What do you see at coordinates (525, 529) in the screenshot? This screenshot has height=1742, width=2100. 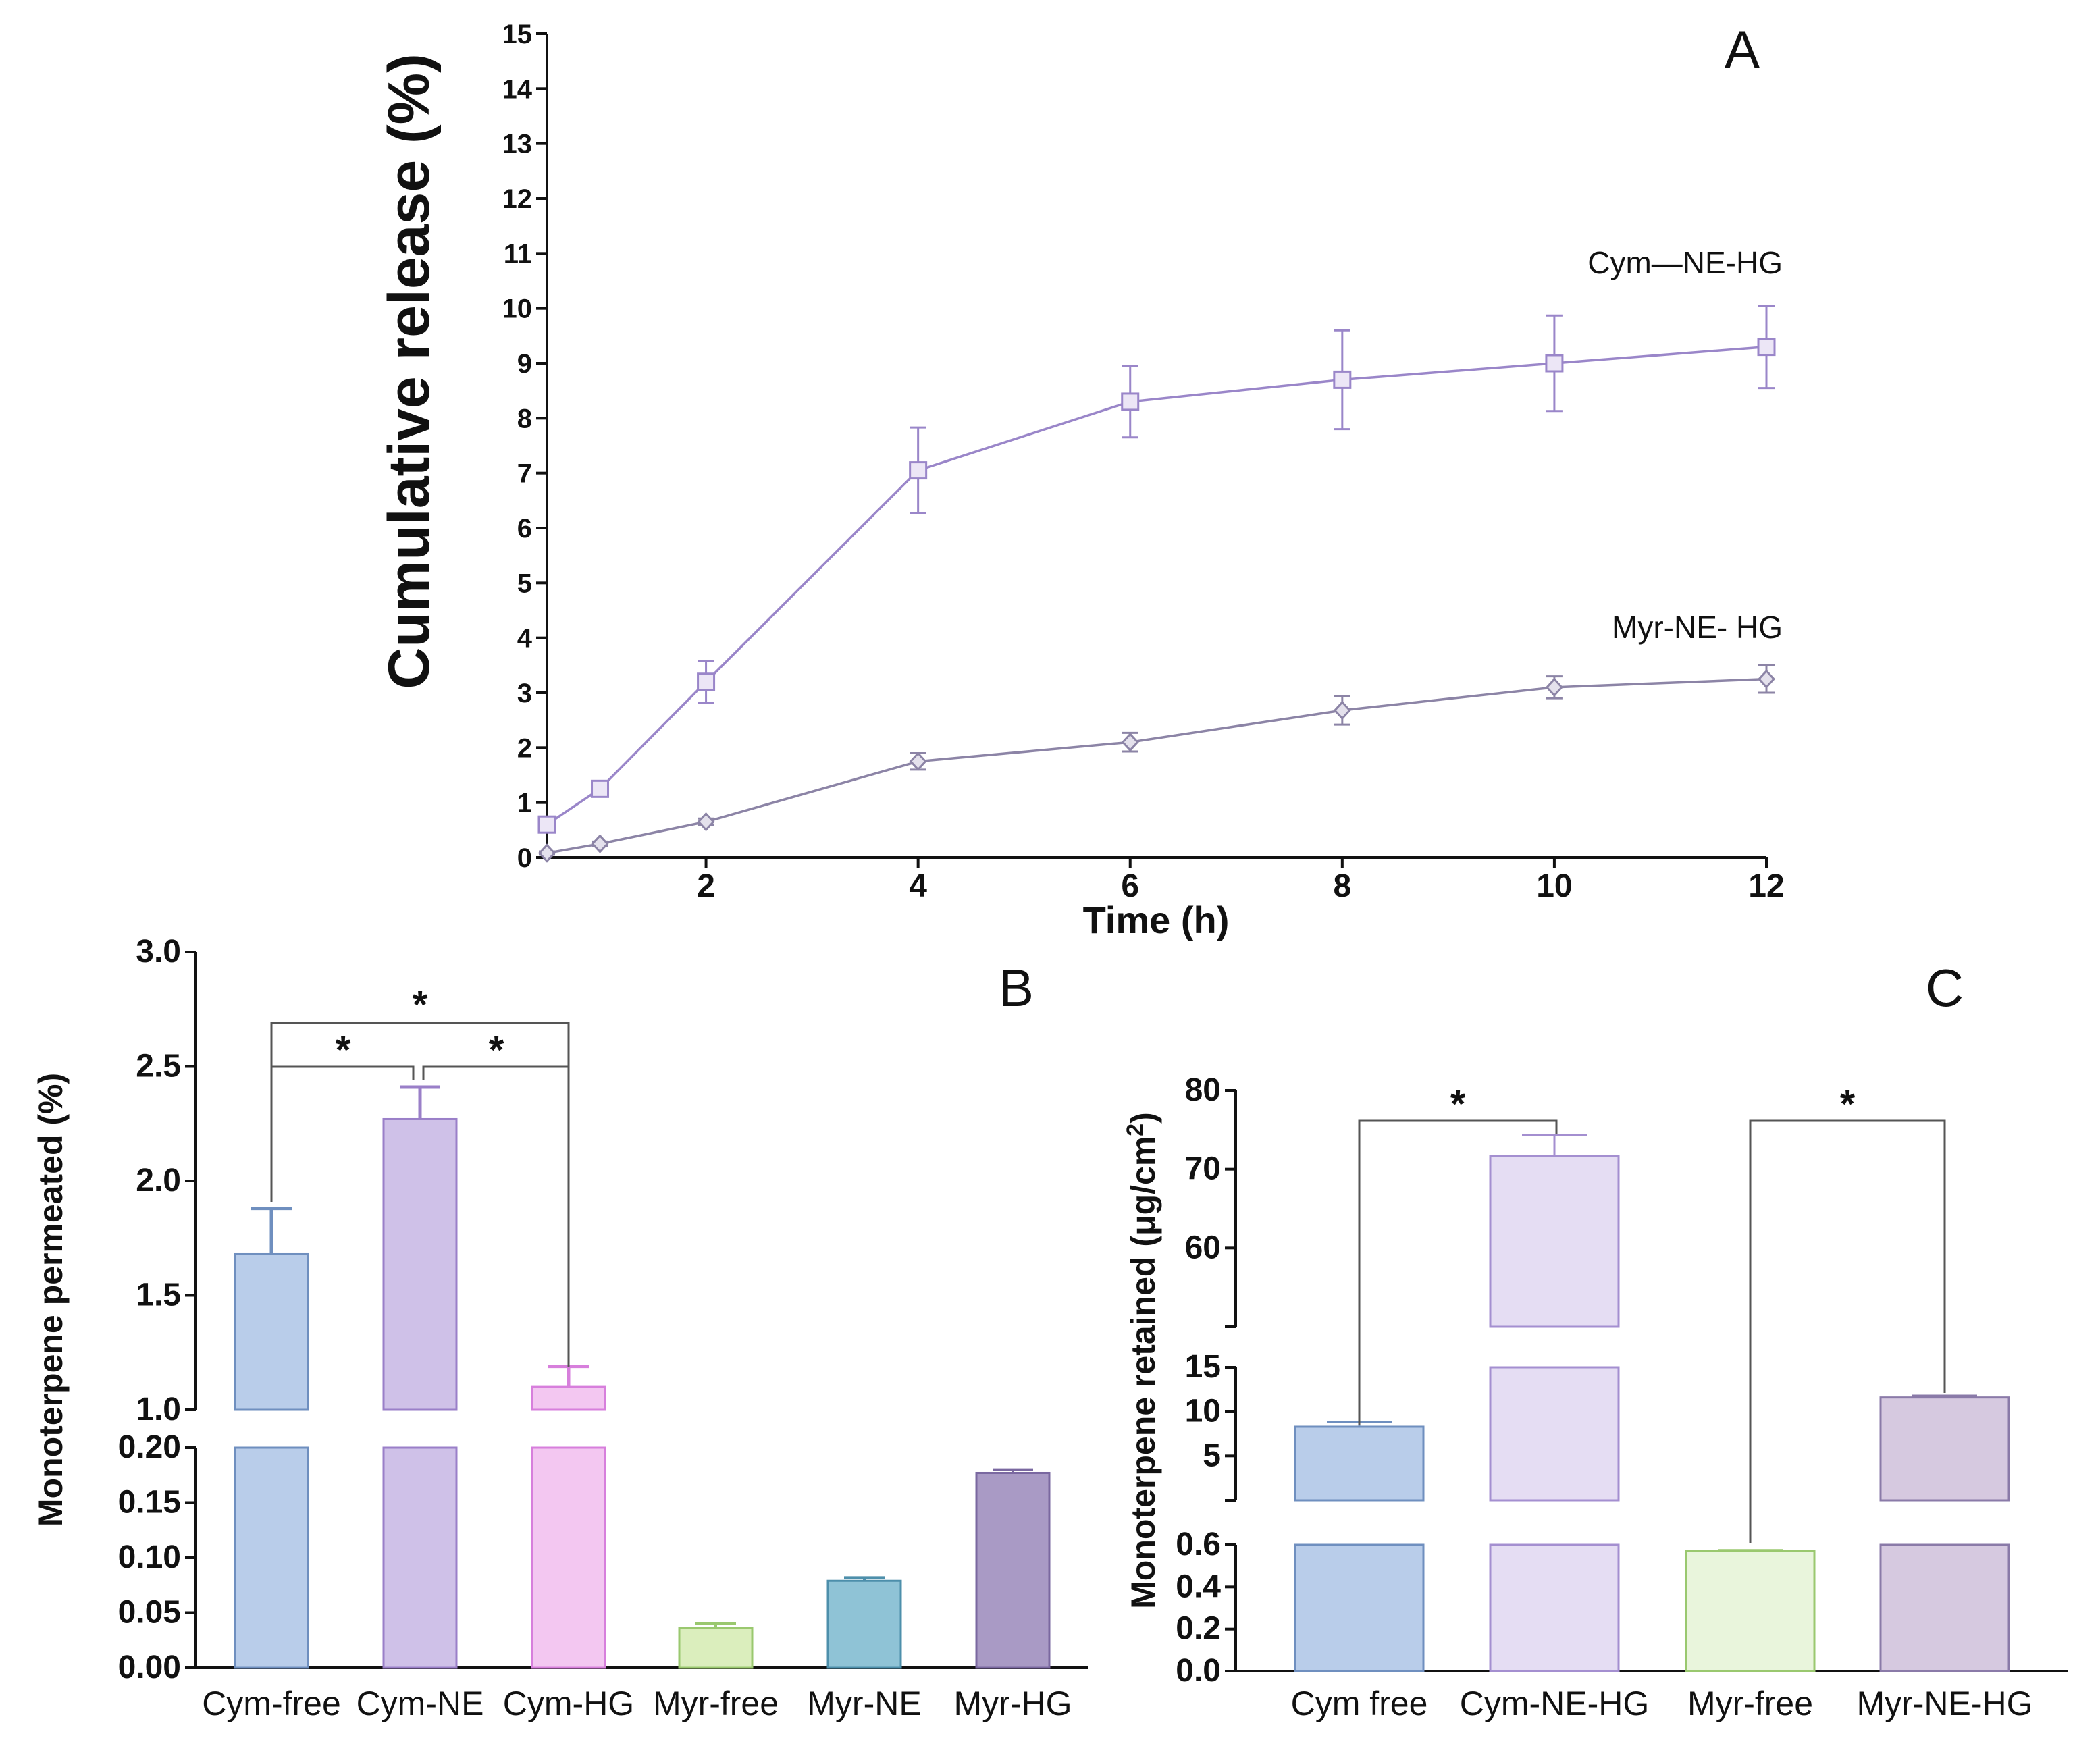 I see `panel-a-y-tick-label: 6` at bounding box center [525, 529].